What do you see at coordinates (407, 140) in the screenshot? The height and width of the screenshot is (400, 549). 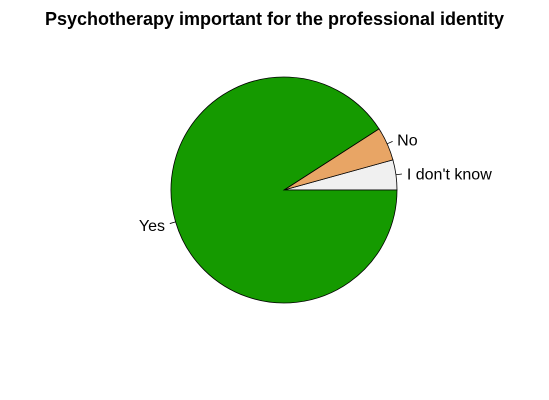 I see `pie-label-no: No` at bounding box center [407, 140].